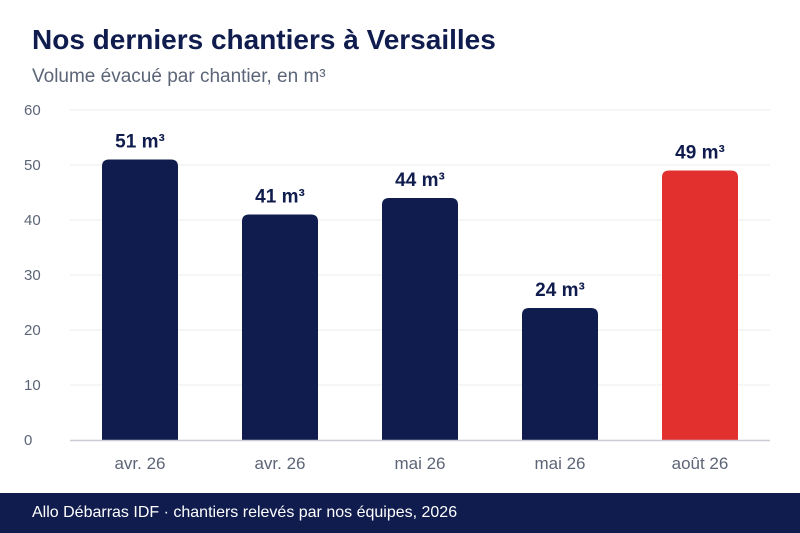 Image resolution: width=800 pixels, height=533 pixels. Describe the element at coordinates (179, 76) in the screenshot. I see `chart-subtitle: Volume évacué par chantier, en m³` at that location.